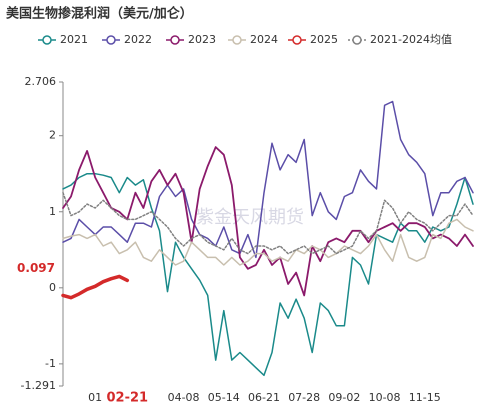 The image size is (491, 406). What do you see at coordinates (385, 397) in the screenshot?
I see `x-tick-label: 10-08` at bounding box center [385, 397].